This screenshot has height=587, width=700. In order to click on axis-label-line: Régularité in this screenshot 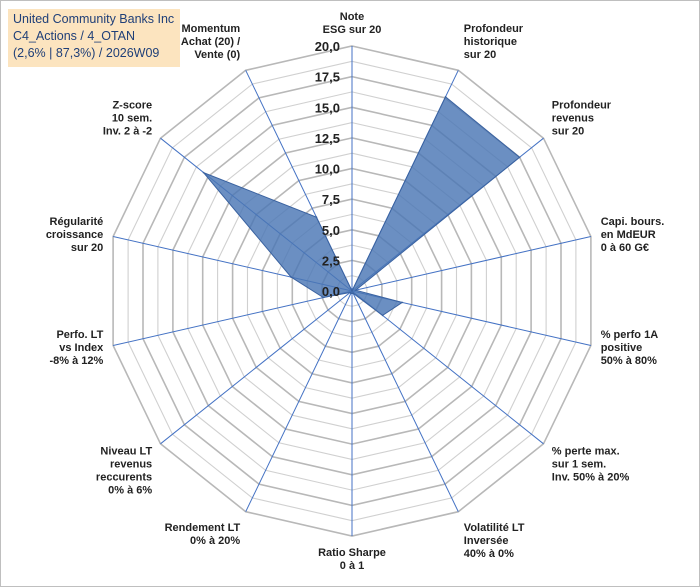, I will do `click(77, 222)`.